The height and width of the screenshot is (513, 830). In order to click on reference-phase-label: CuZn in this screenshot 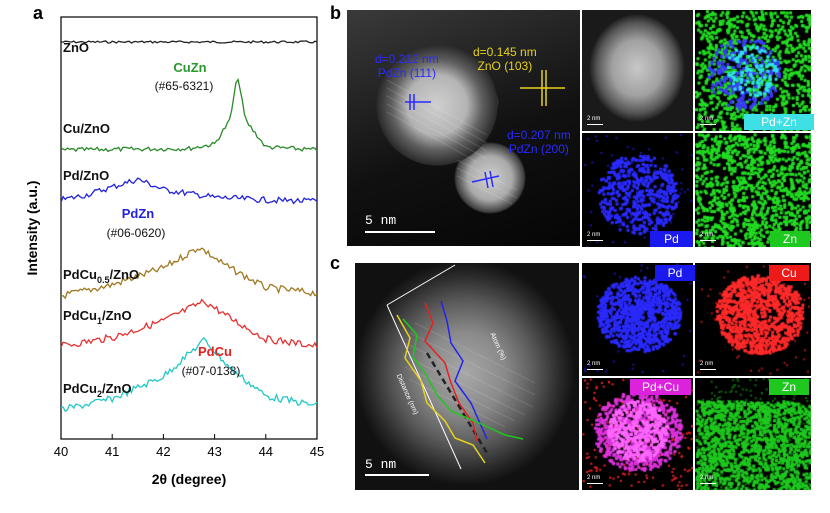, I will do `click(189, 67)`.